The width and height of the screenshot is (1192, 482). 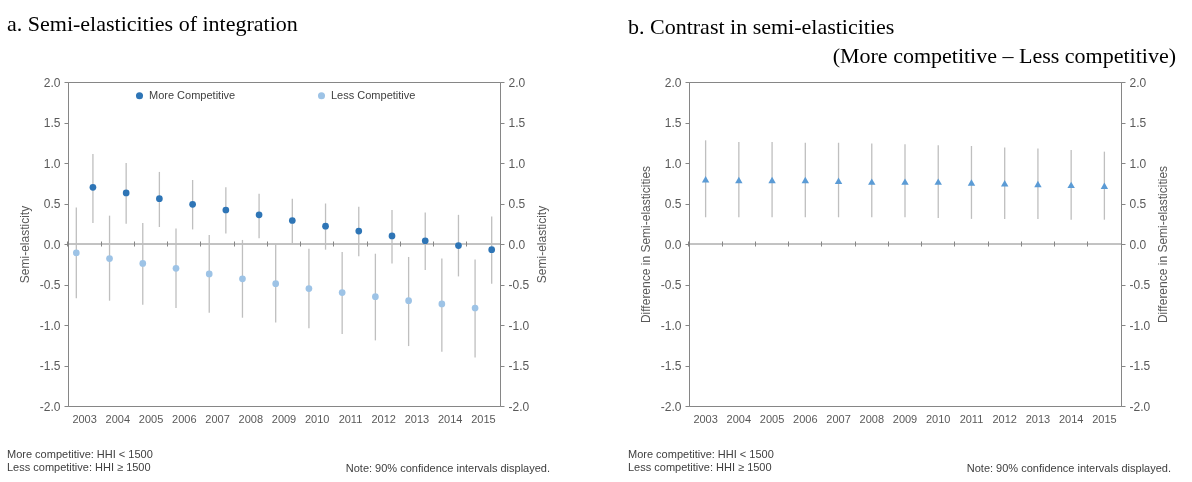 What do you see at coordinates (373, 94) in the screenshot?
I see `legend-label: Less Competitive` at bounding box center [373, 94].